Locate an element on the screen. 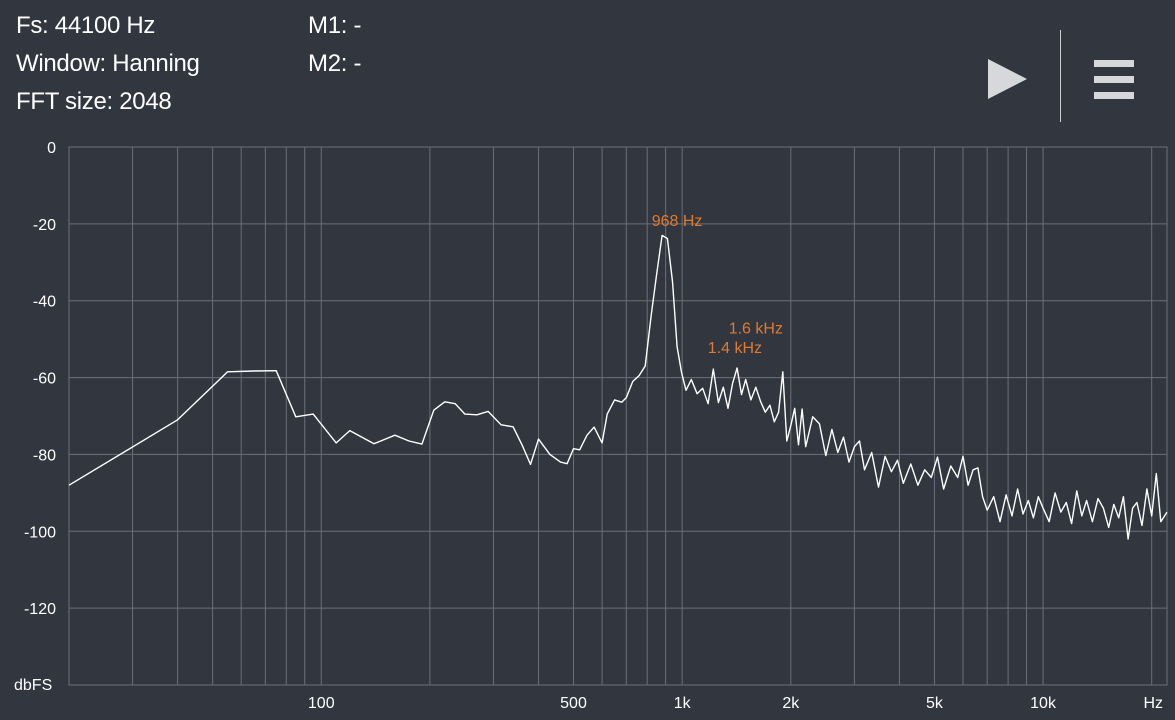 This screenshot has height=720, width=1175. y-tick-label: -20 is located at coordinates (44, 225).